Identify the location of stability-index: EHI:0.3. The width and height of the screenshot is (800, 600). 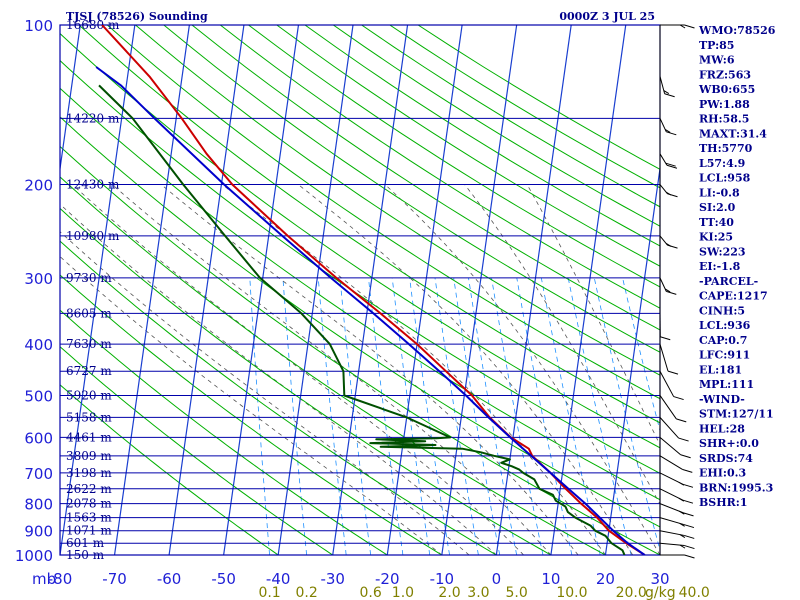
(722, 473).